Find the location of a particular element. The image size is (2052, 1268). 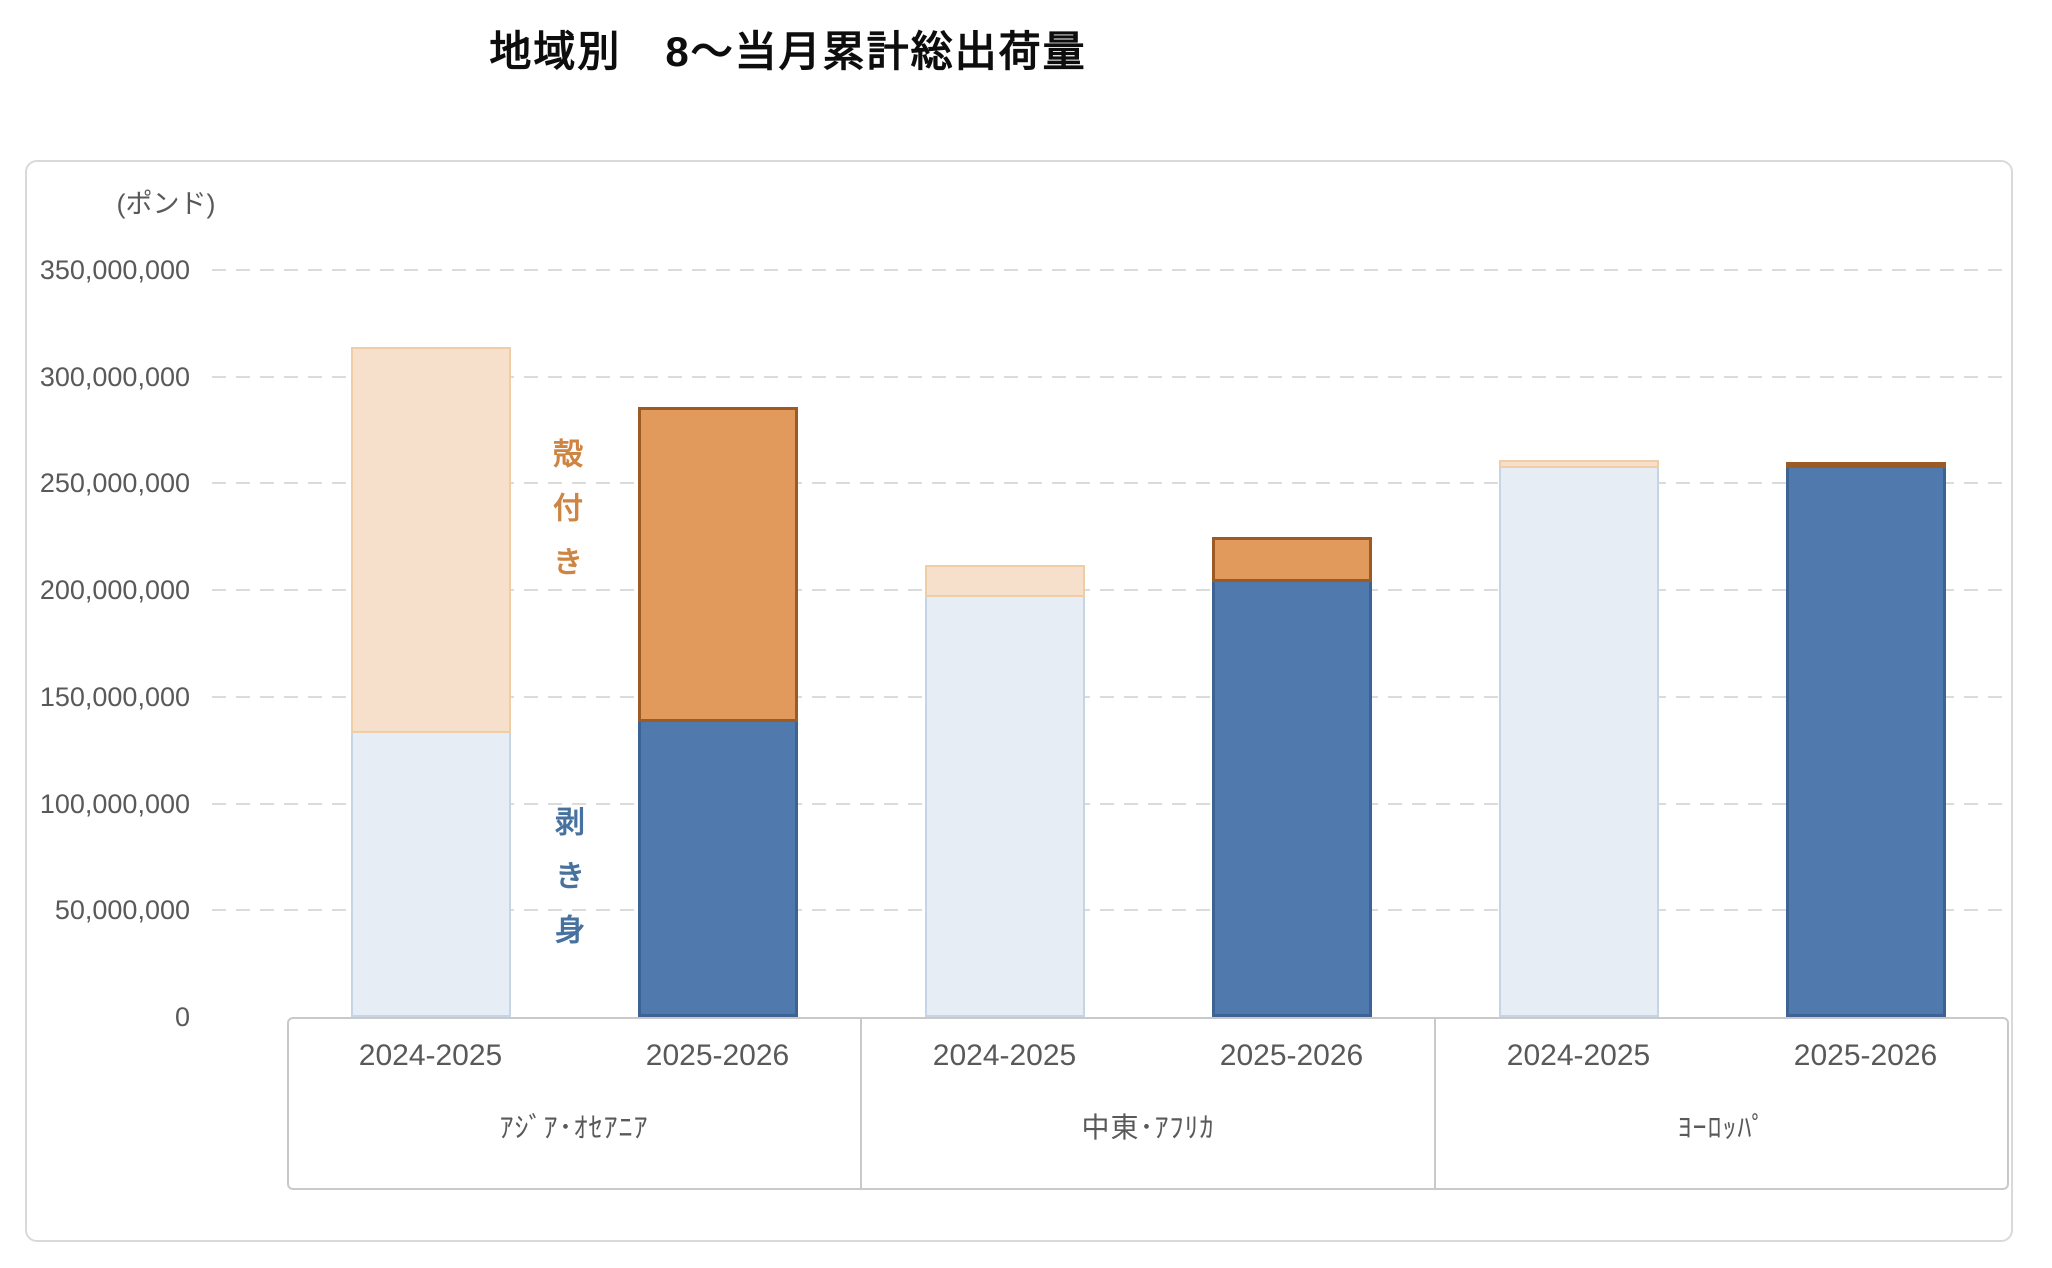

bar-europe-2024-2025-in-shell-segment is located at coordinates (1578, 464).